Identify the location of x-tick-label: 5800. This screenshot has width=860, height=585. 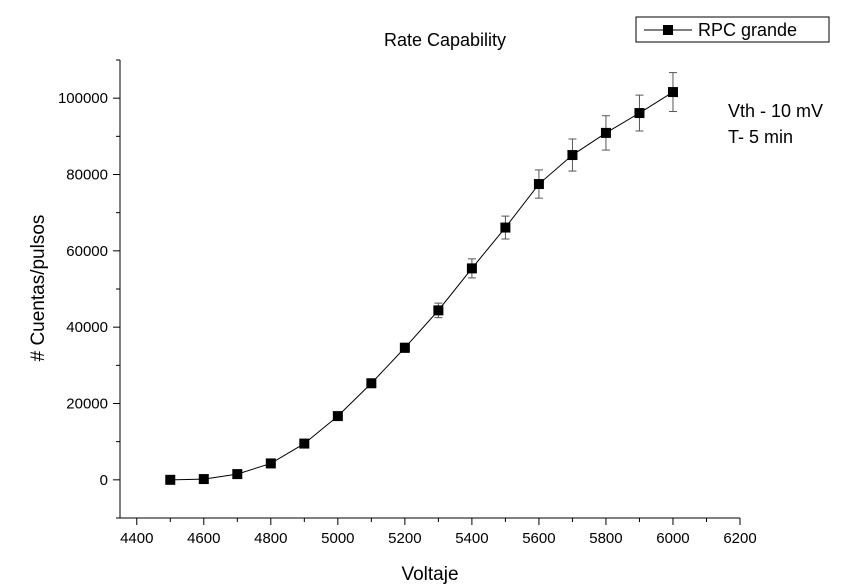
(605, 538).